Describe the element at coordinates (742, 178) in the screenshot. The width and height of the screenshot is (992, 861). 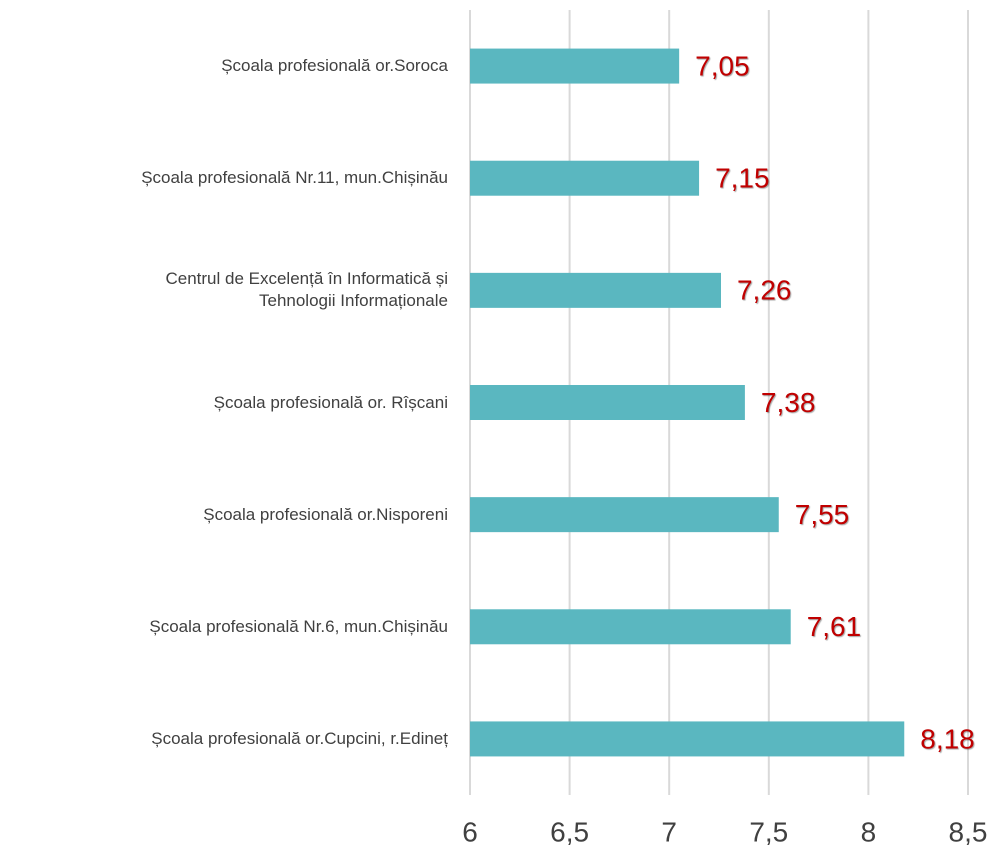
I see `value-label: 7,15` at that location.